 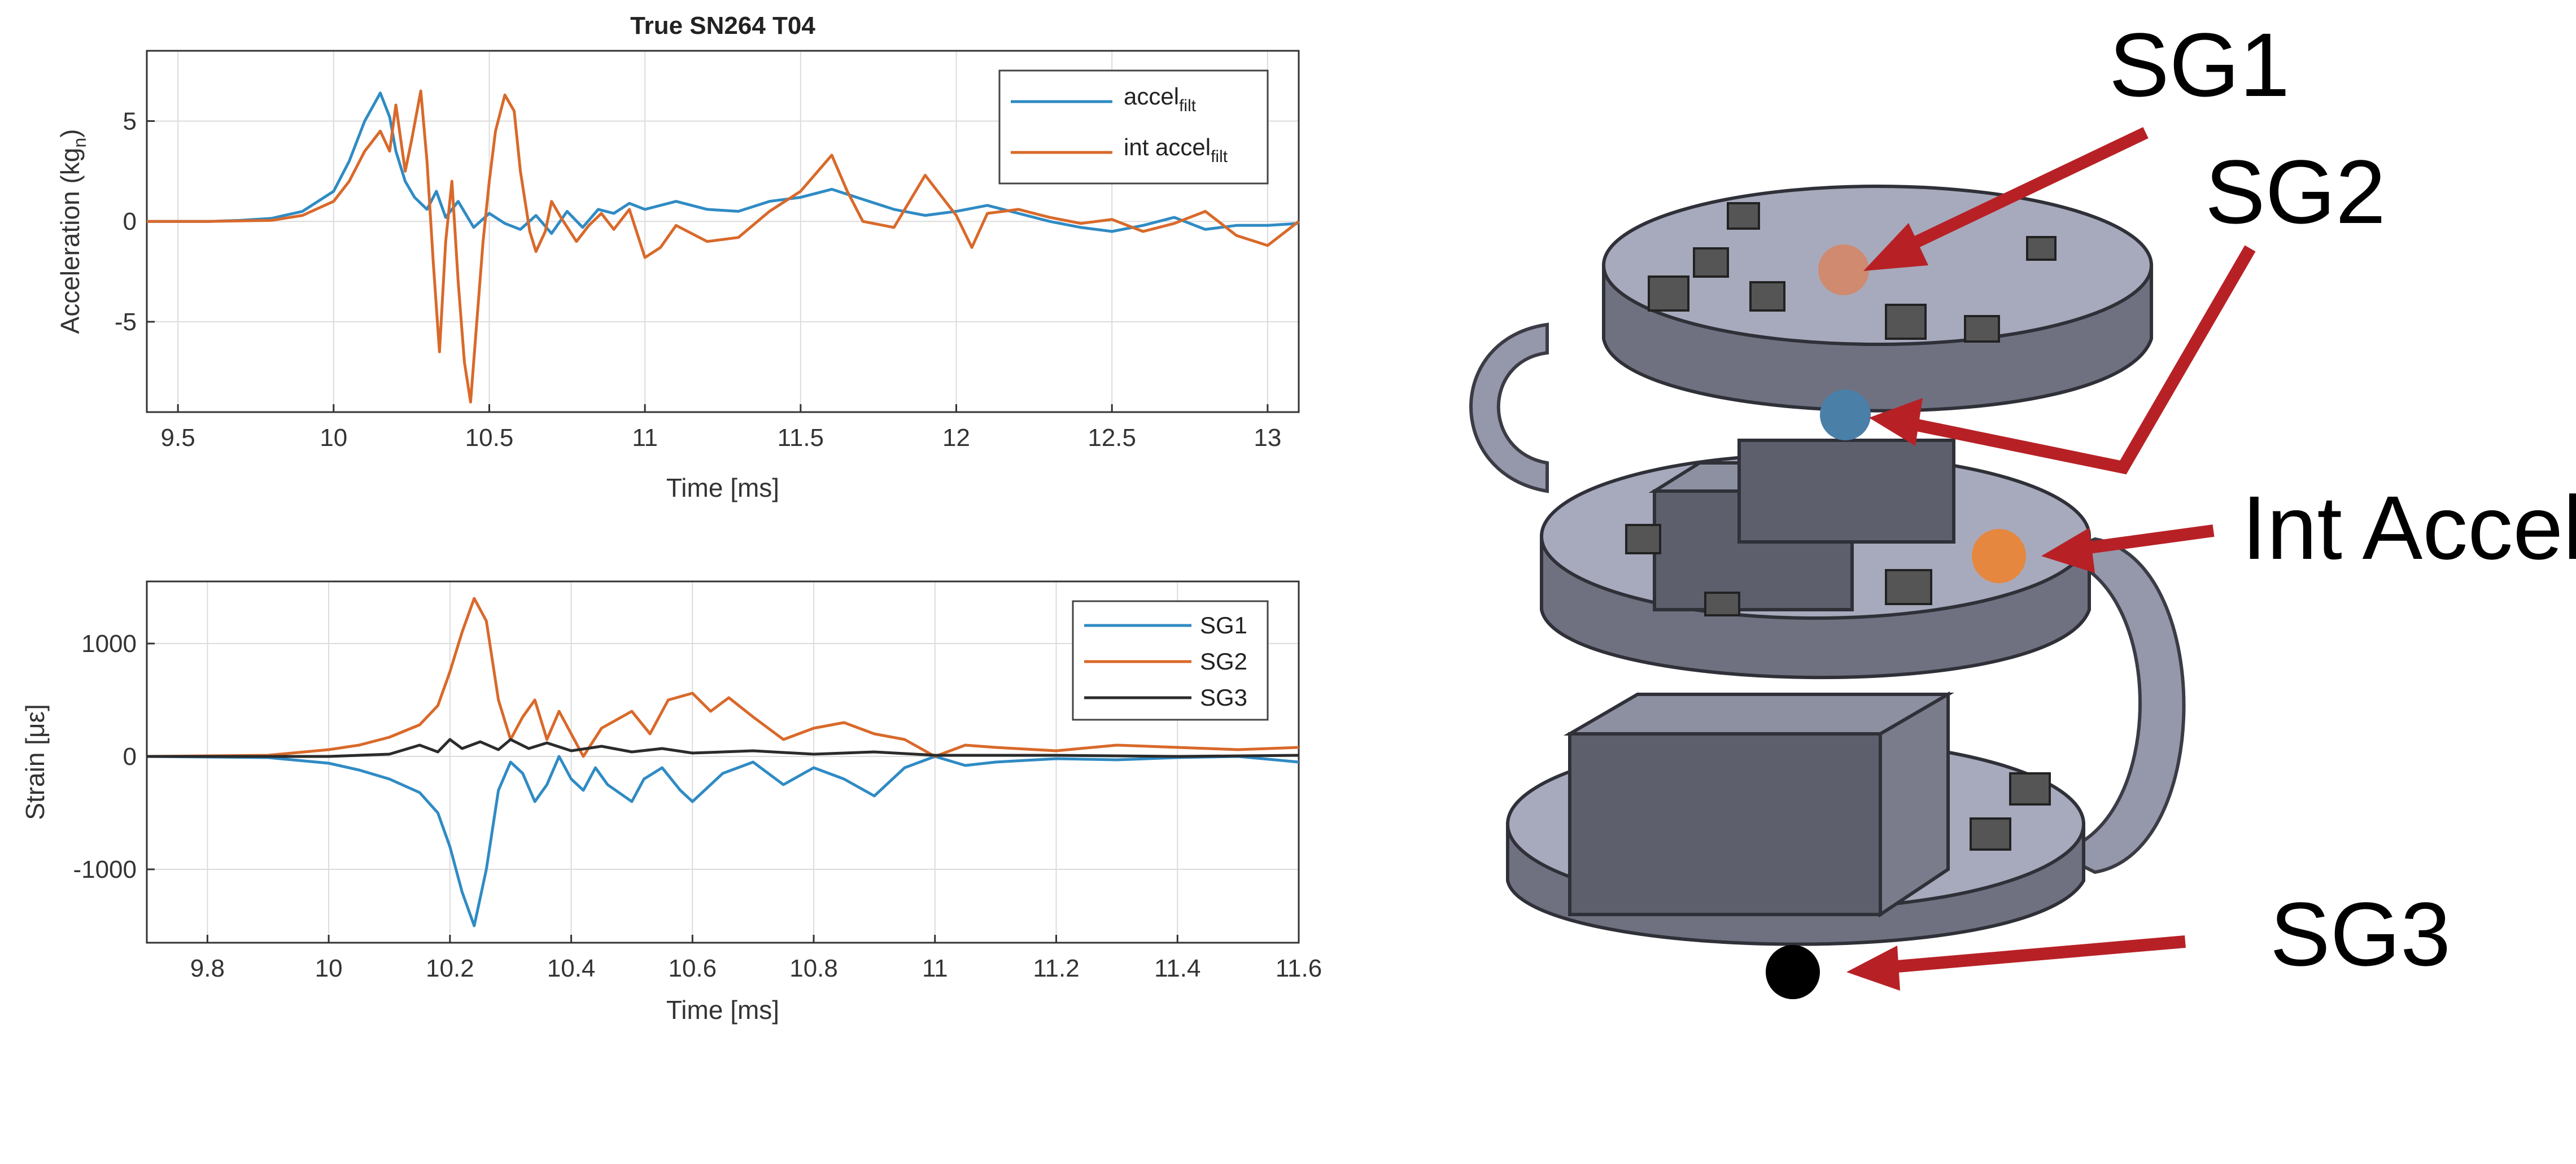 What do you see at coordinates (1815, 559) in the screenshot?
I see `middle-board` at bounding box center [1815, 559].